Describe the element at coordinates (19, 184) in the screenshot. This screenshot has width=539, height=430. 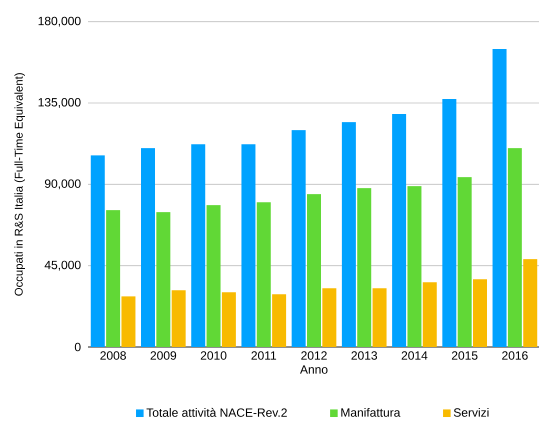
I see `y-axis-title: Occupati in R&S Italia (Full-Time Equivalent)` at that location.